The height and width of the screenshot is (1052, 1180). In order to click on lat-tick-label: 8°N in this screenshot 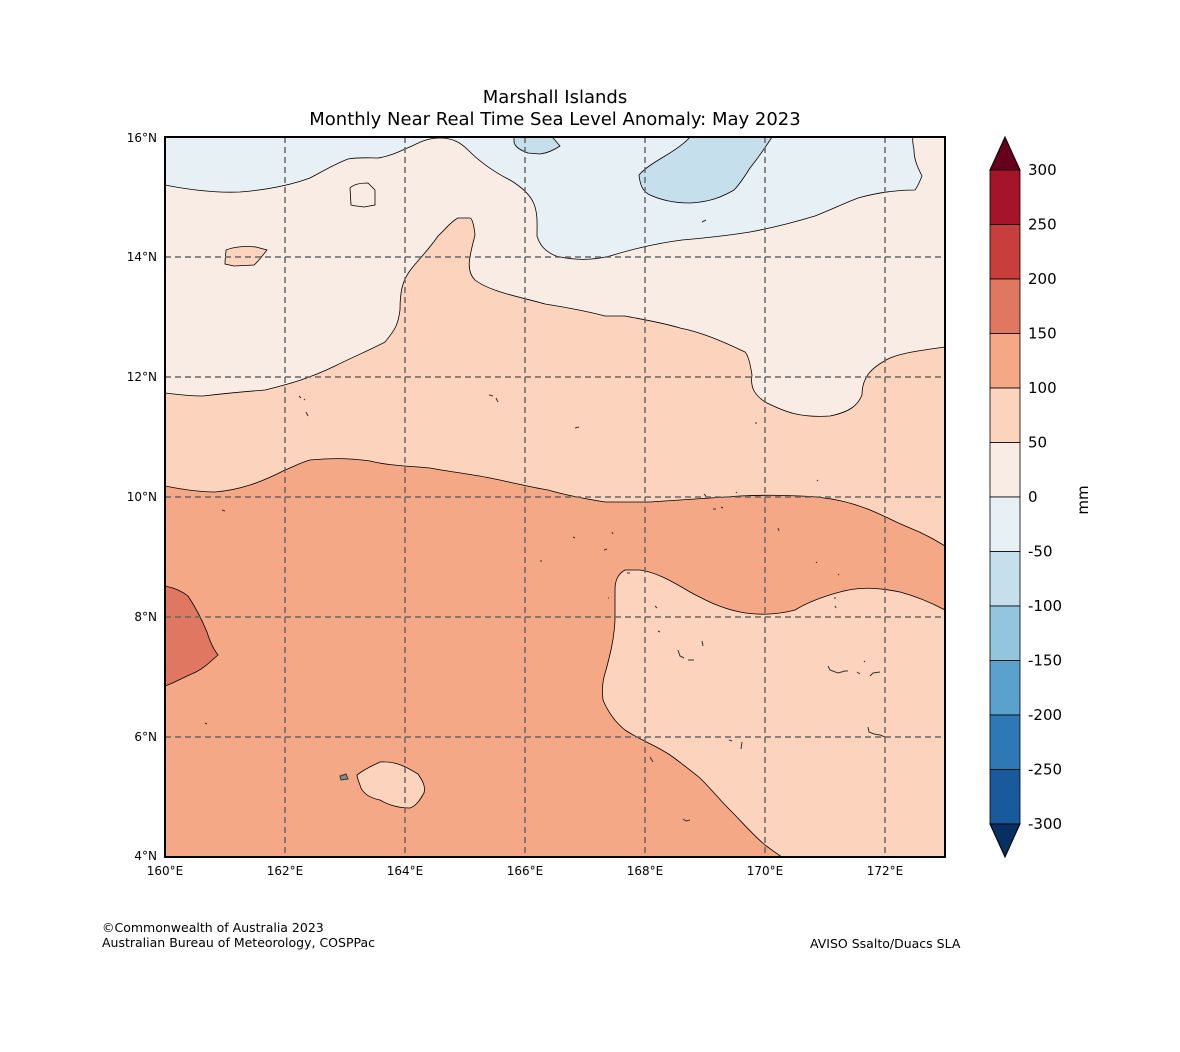, I will do `click(145, 617)`.